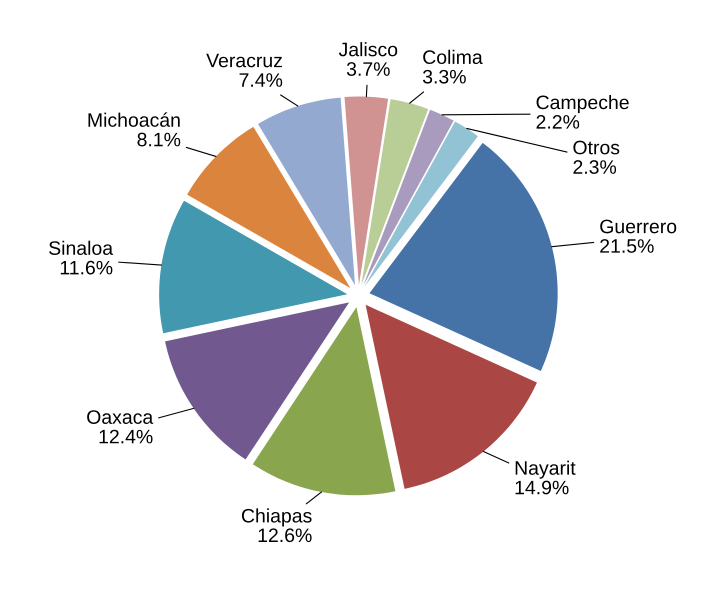 Image resolution: width=717 pixels, height=592 pixels. Describe the element at coordinates (86, 267) in the screenshot. I see `data-label: 11.6%` at that location.